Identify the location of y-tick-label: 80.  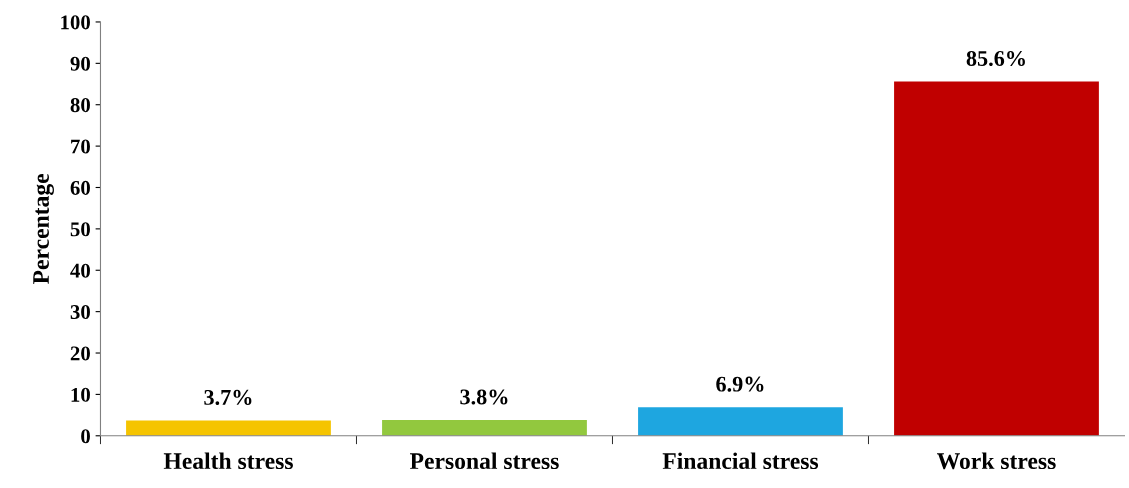
(80, 105).